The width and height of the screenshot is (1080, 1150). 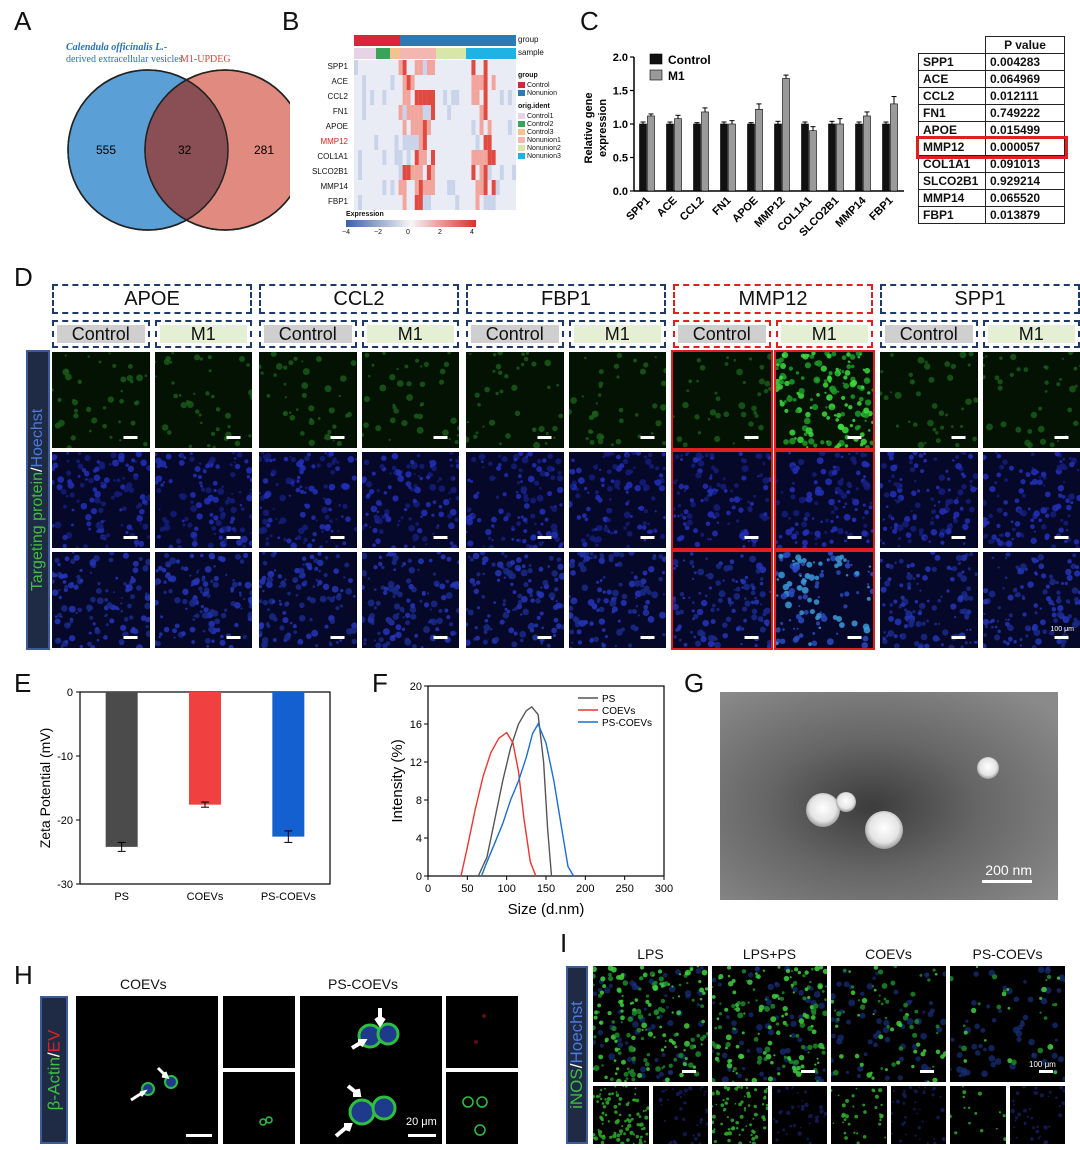 What do you see at coordinates (545, 93) in the screenshot?
I see `legend-item: Nonunion` at bounding box center [545, 93].